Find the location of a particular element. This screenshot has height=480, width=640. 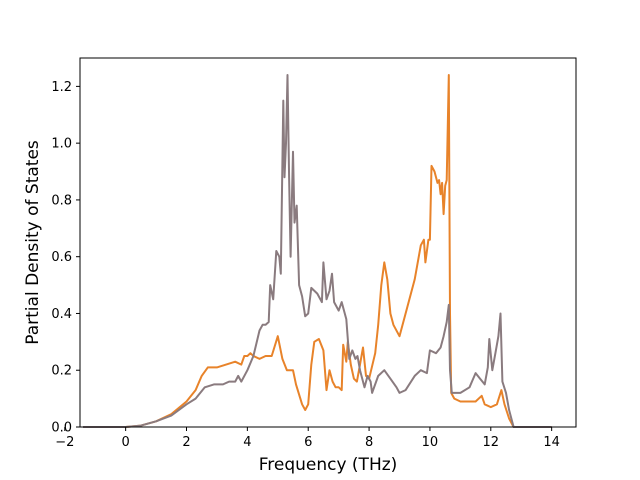

x-tick-label: 6 is located at coordinates (308, 442).